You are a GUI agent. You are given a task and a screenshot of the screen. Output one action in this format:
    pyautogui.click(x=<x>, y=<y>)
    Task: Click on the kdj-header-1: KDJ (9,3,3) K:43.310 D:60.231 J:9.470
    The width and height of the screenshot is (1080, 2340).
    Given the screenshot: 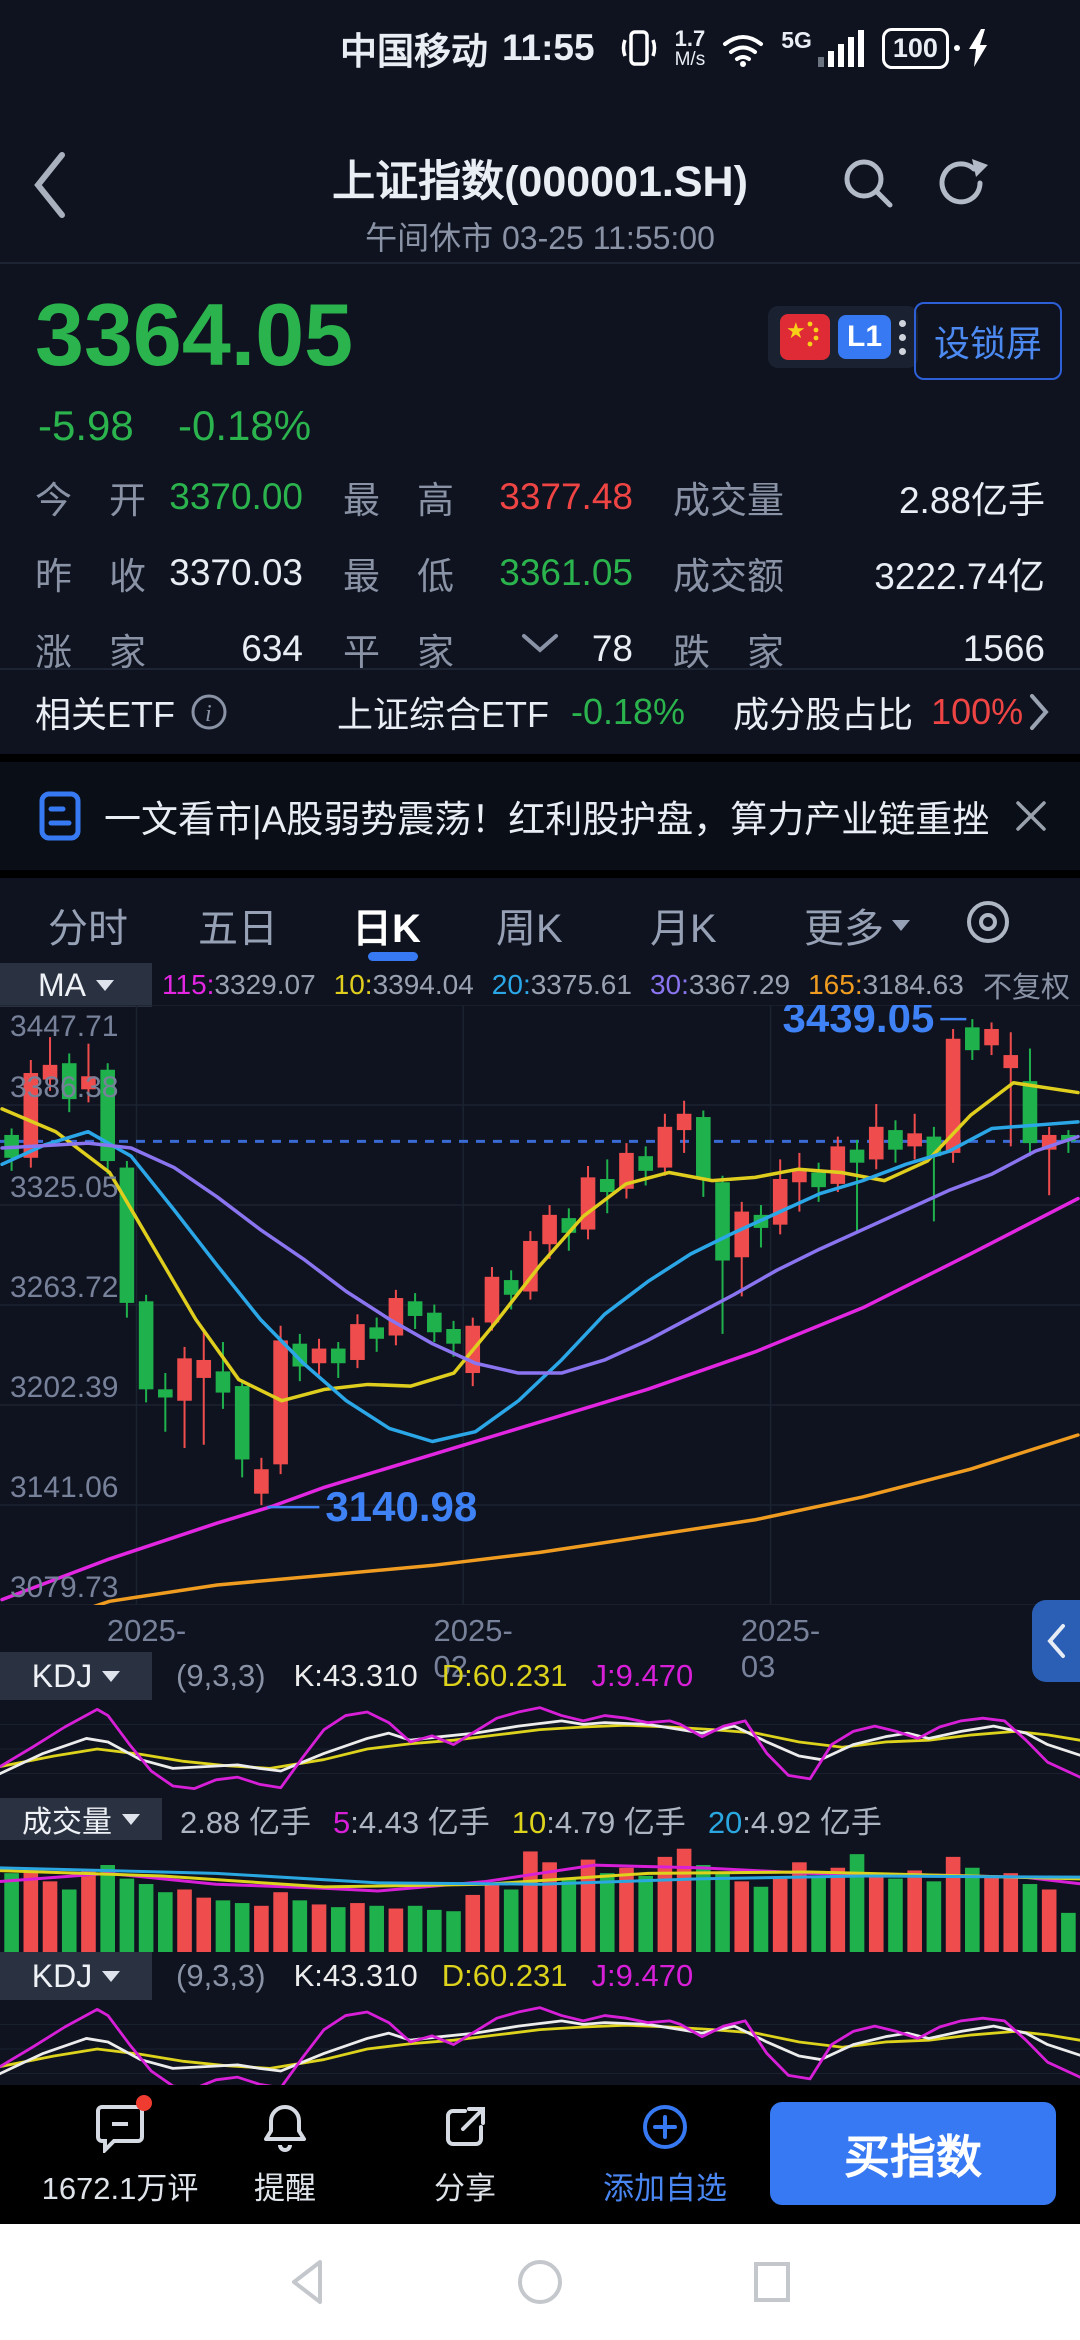 What is the action you would take?
    pyautogui.click(x=540, y=1676)
    